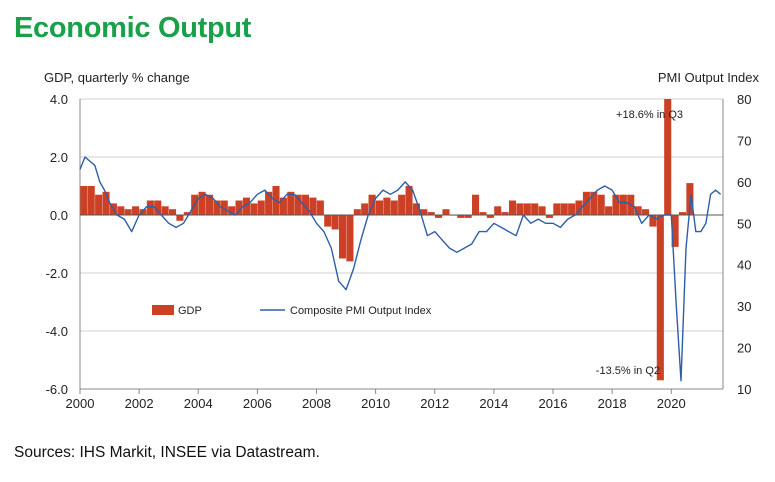 This screenshot has width=775, height=482. I want to click on left-axis-title: GDP, quarterly % change, so click(117, 77).